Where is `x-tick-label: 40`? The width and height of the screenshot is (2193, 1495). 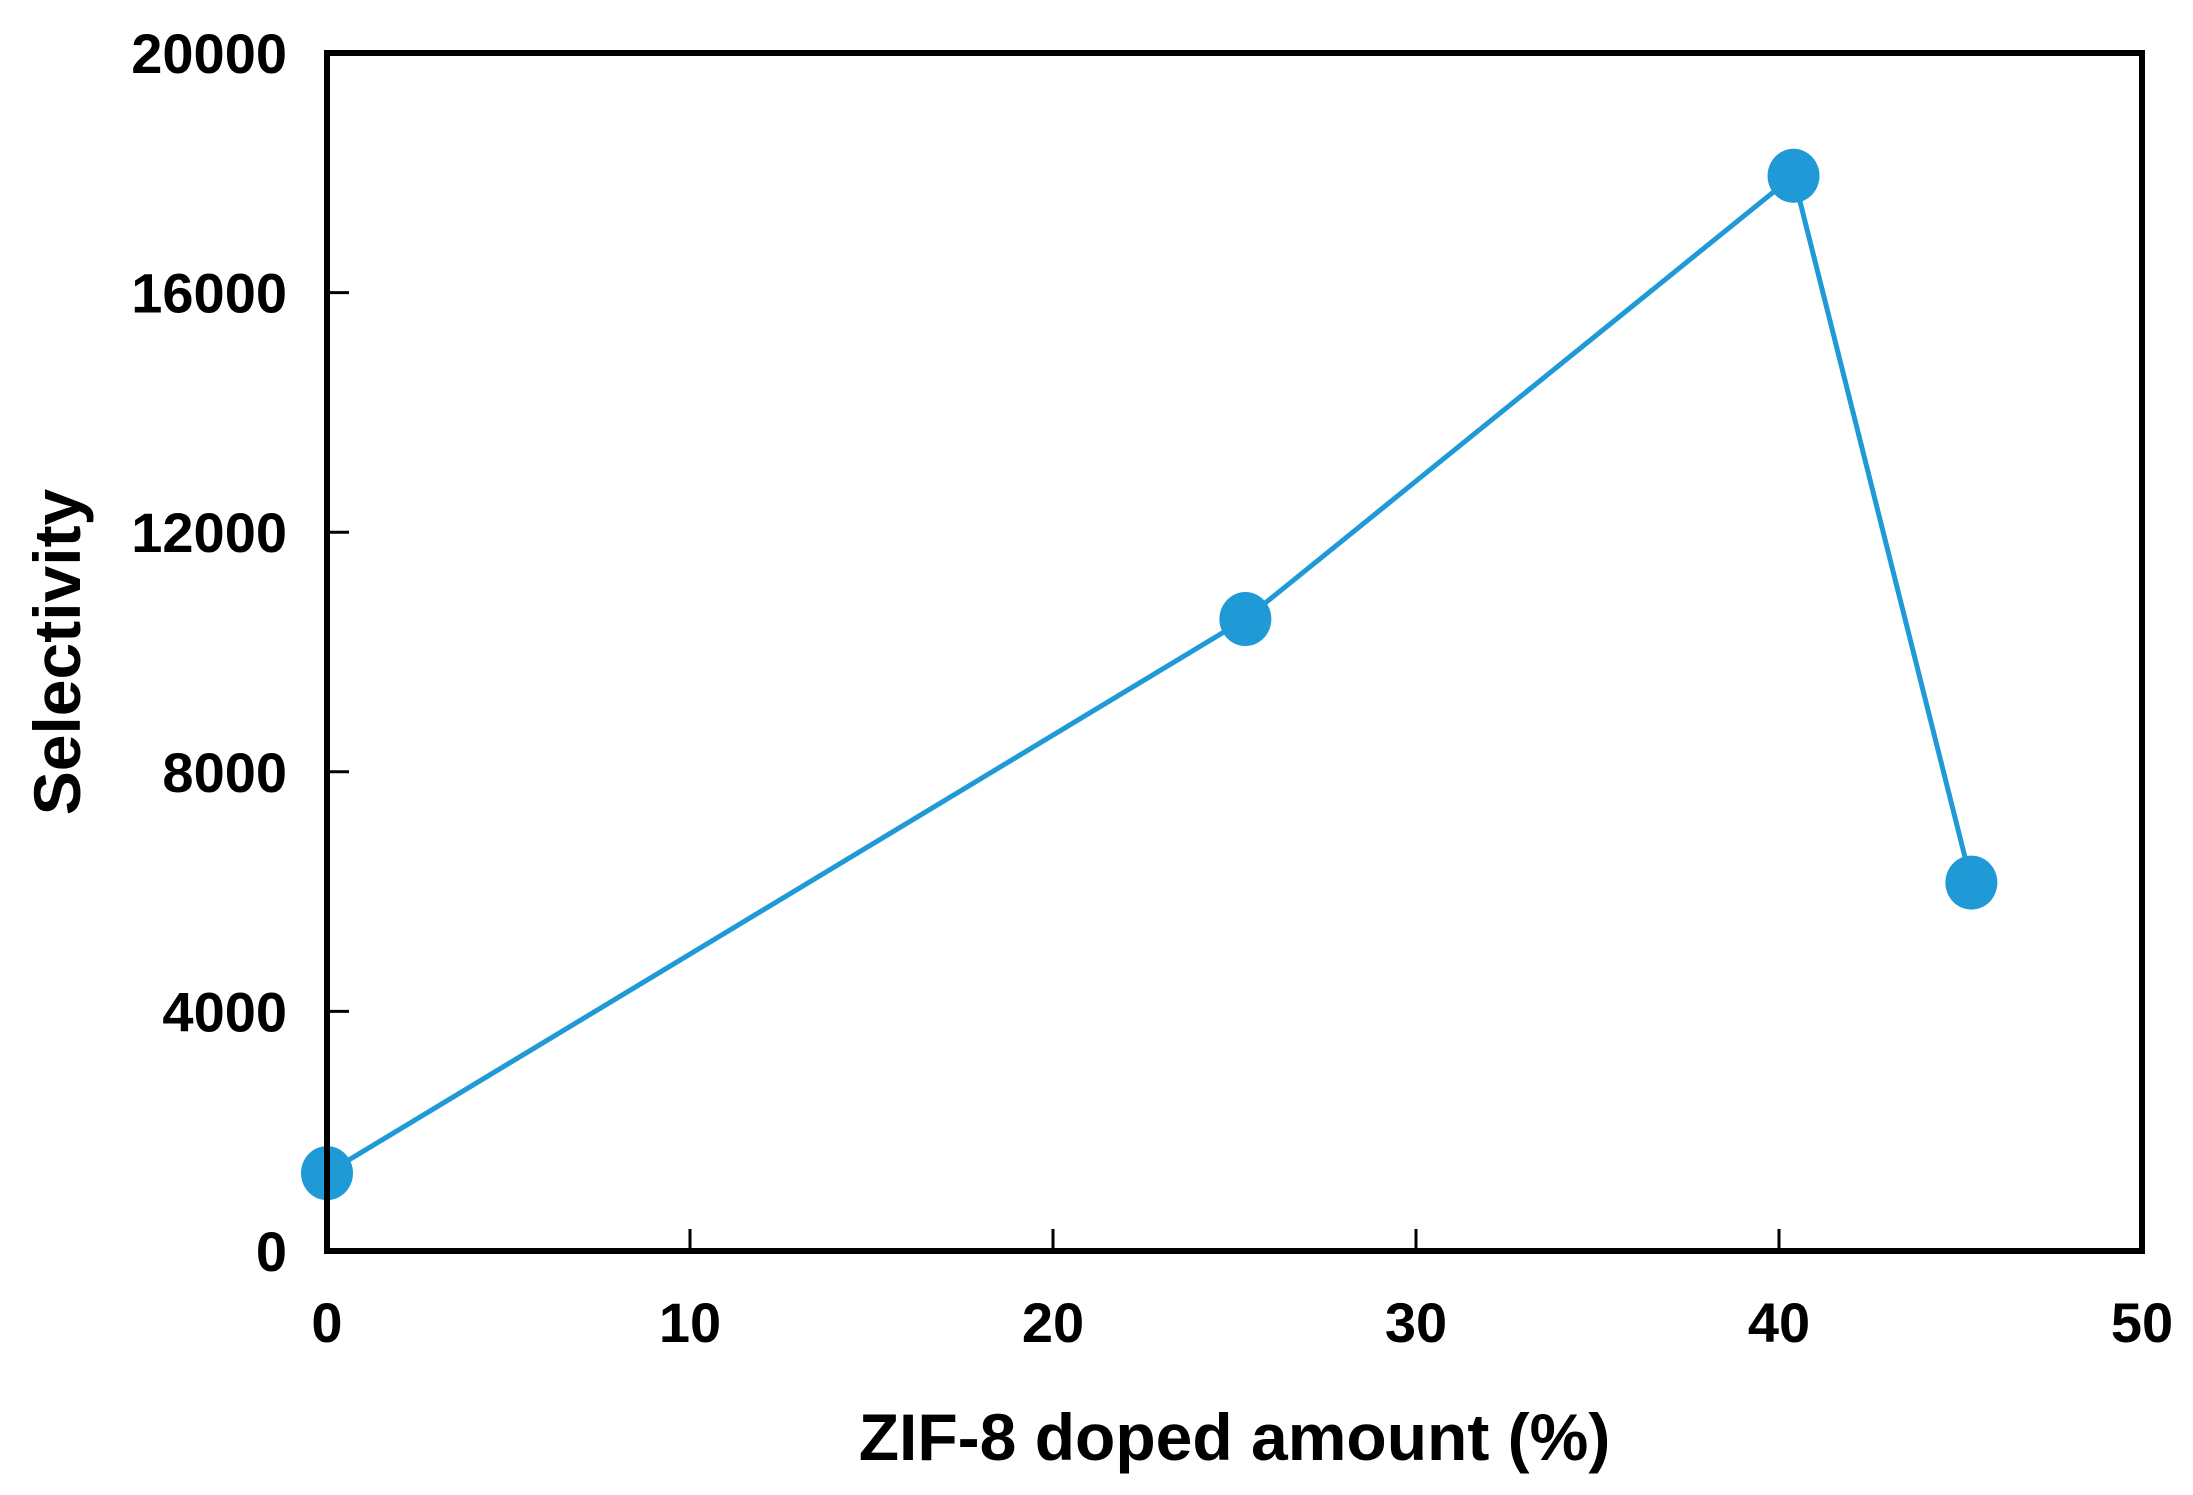 x-tick-label: 40 is located at coordinates (1779, 1322).